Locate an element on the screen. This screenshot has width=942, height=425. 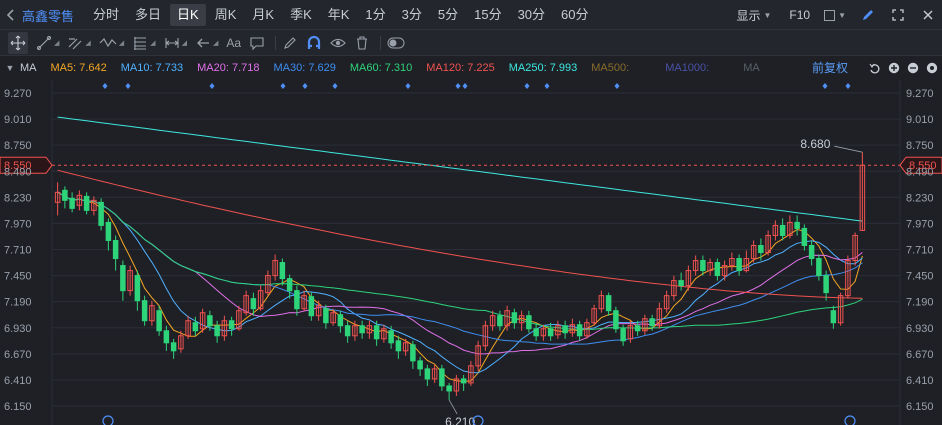
line-draw-icon is located at coordinates (44, 42).